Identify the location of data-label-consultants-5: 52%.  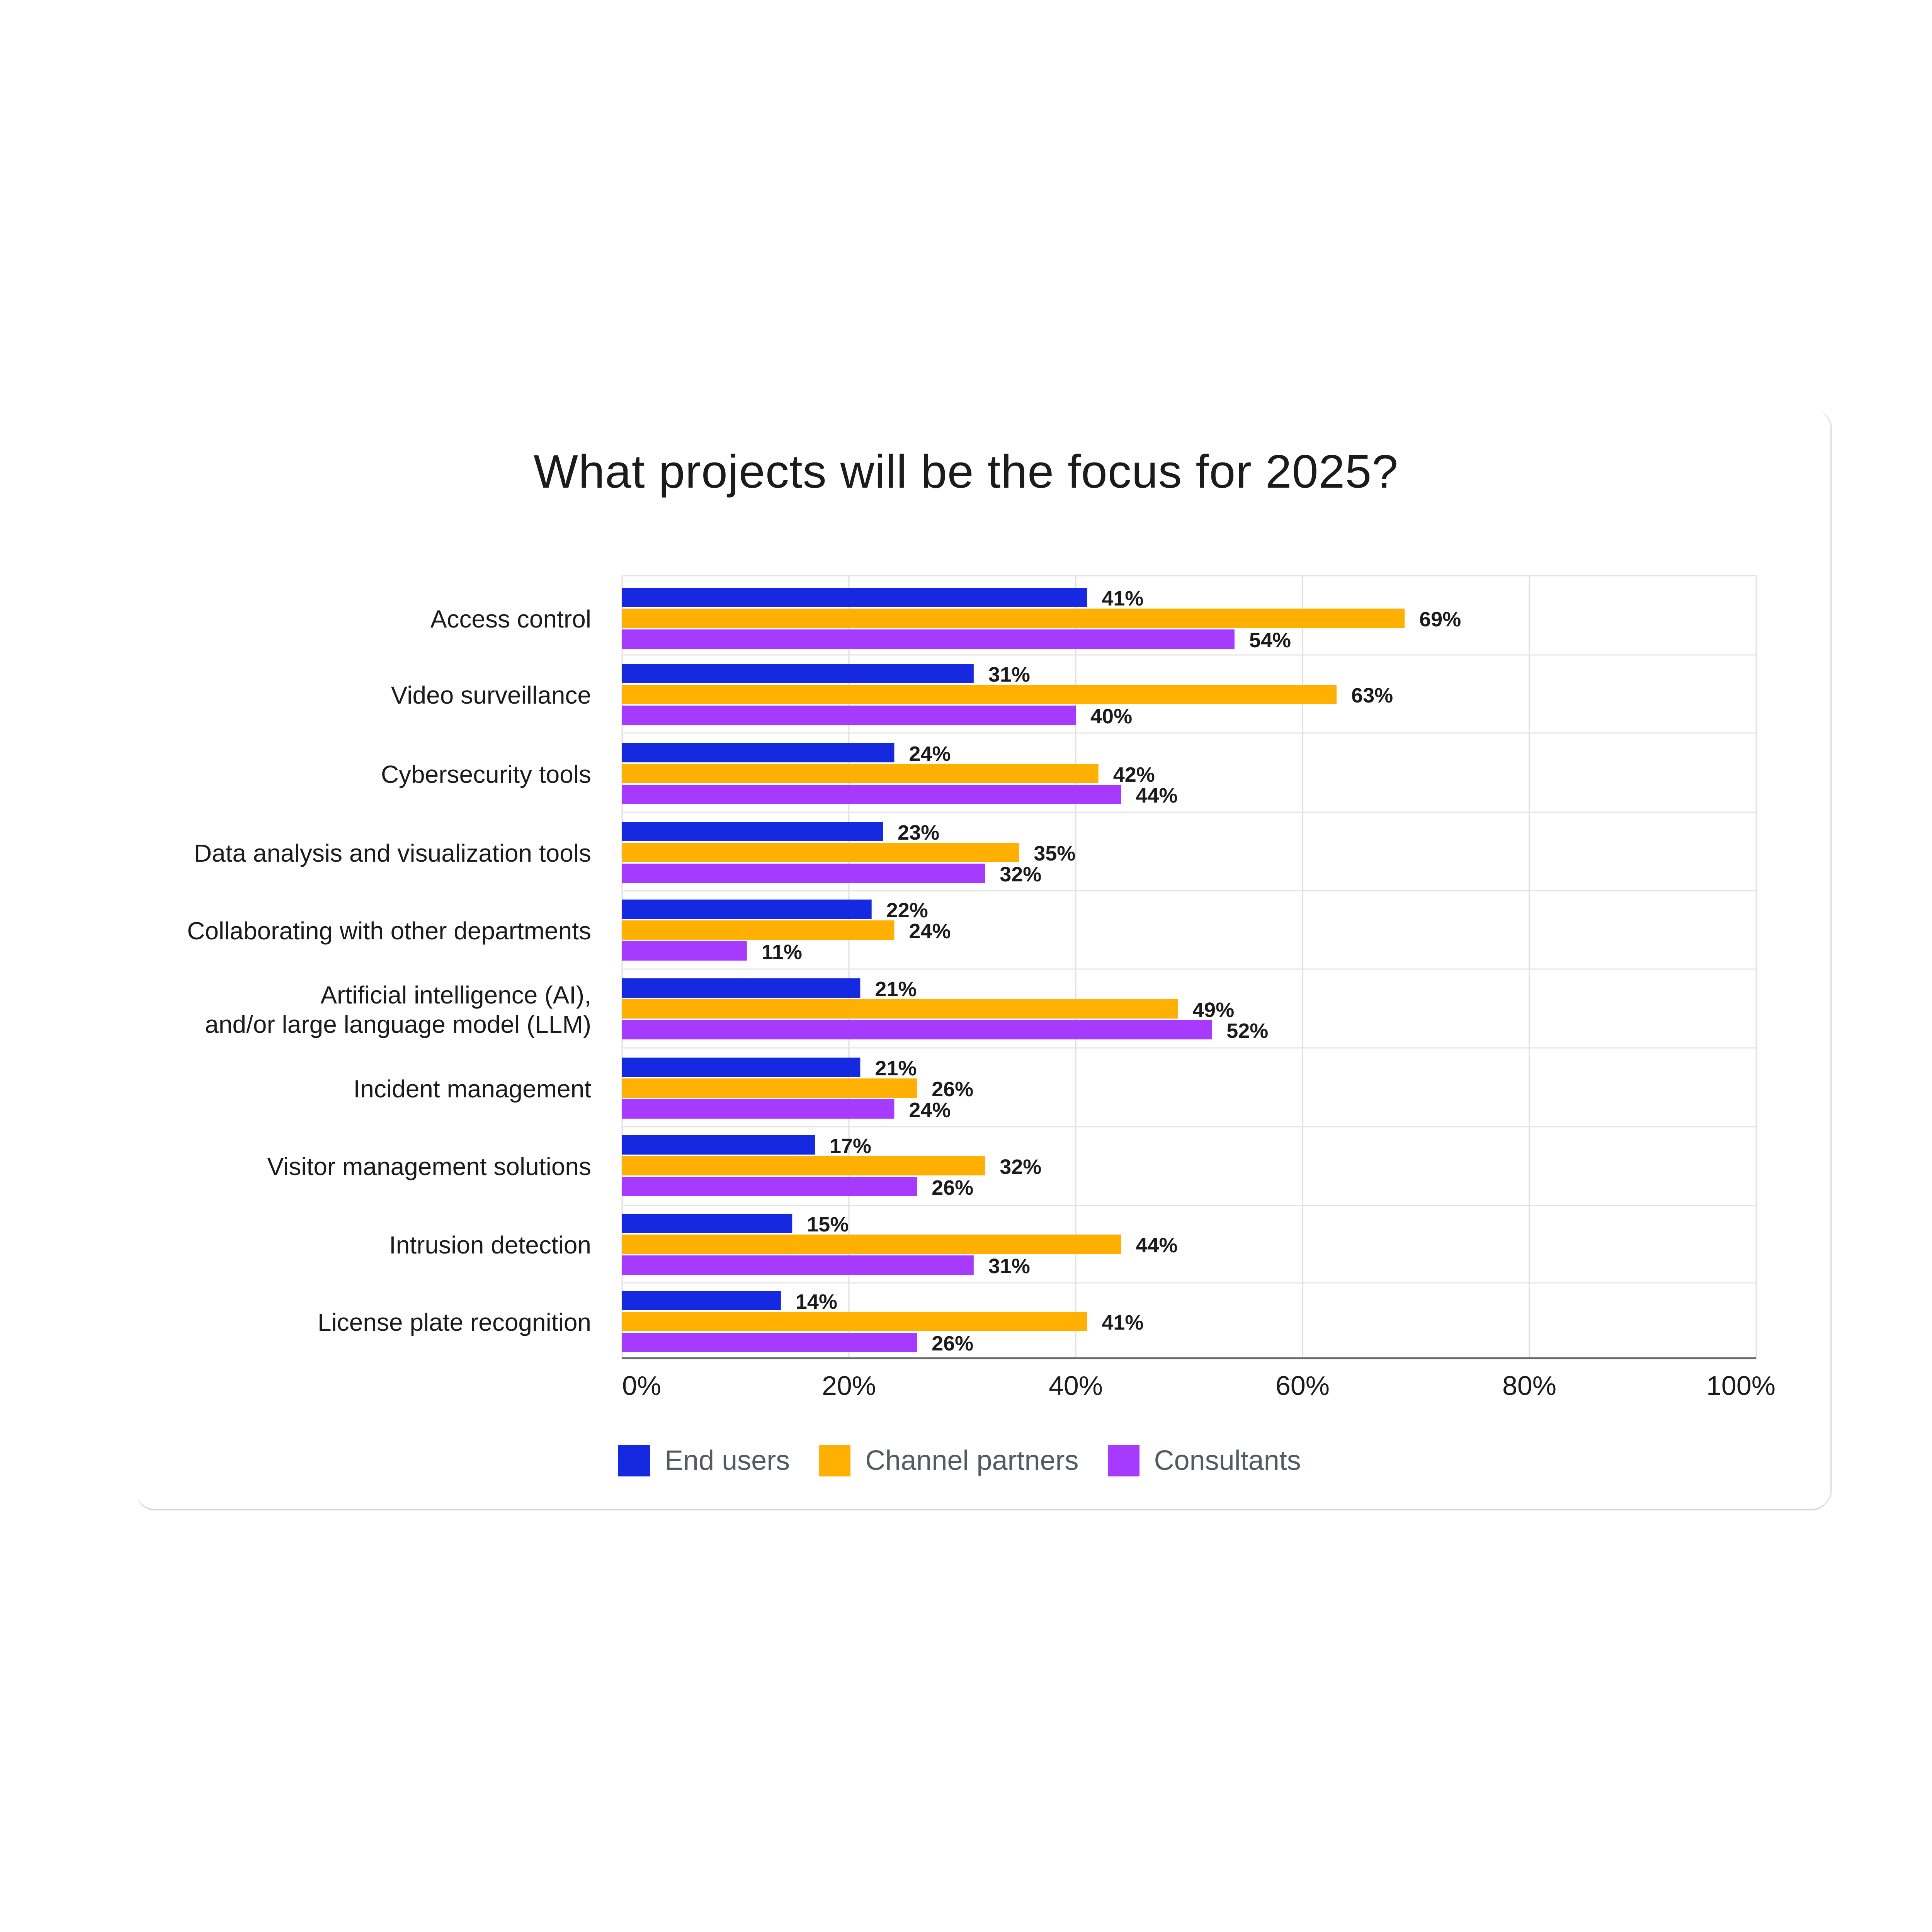
(1247, 1031).